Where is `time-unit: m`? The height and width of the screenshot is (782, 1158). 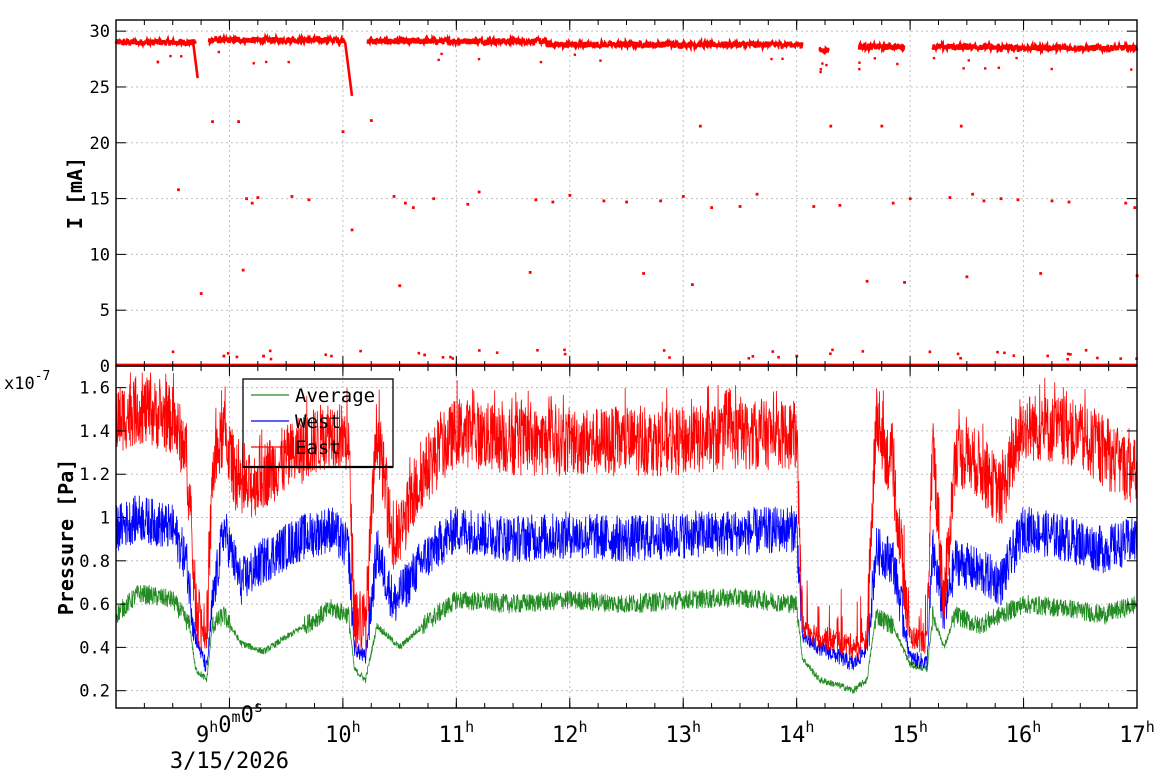 time-unit: m is located at coordinates (236, 717).